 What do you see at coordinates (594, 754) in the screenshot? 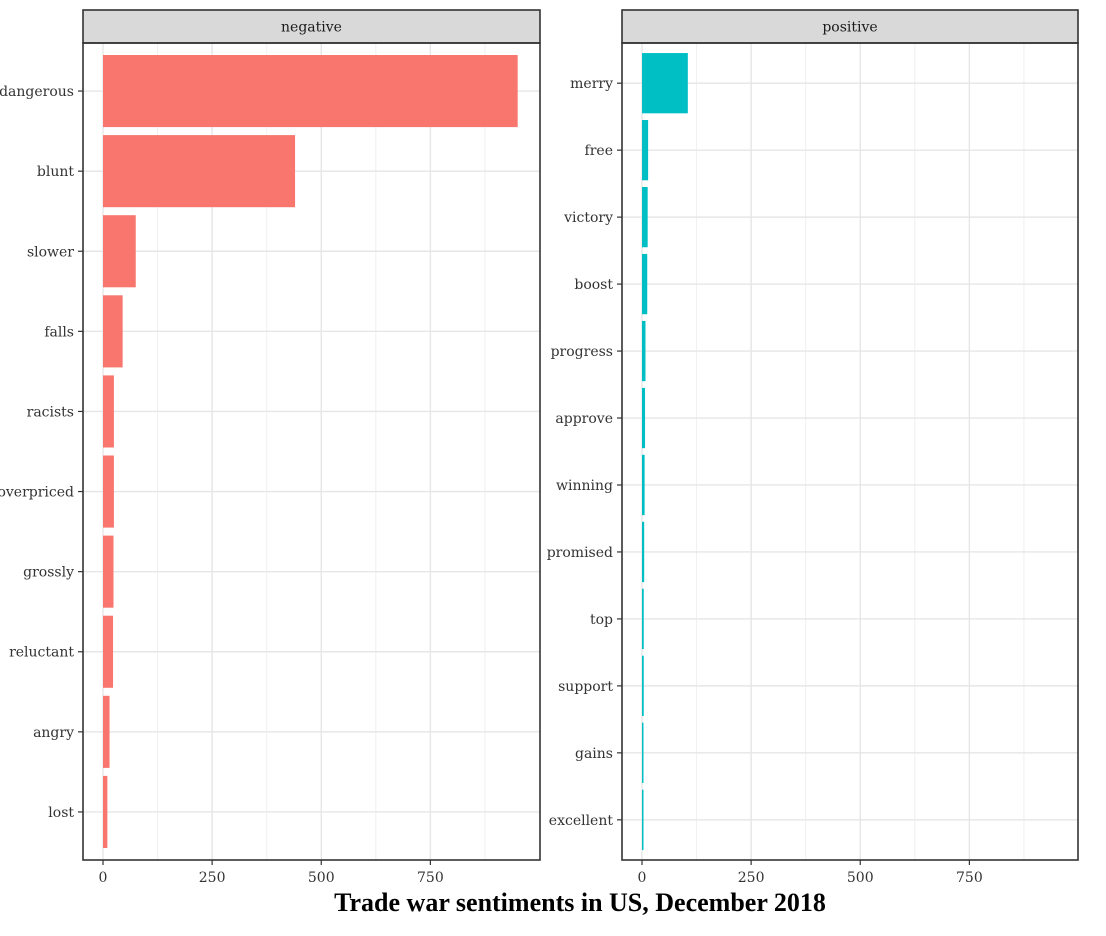
I see `y-tick-label-gains: gains` at bounding box center [594, 754].